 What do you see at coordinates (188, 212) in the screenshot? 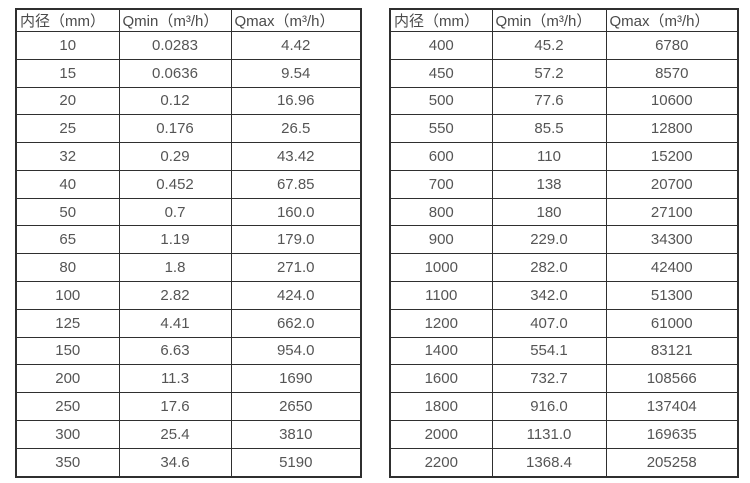
I see `table-row: 50 0.7 160.0` at bounding box center [188, 212].